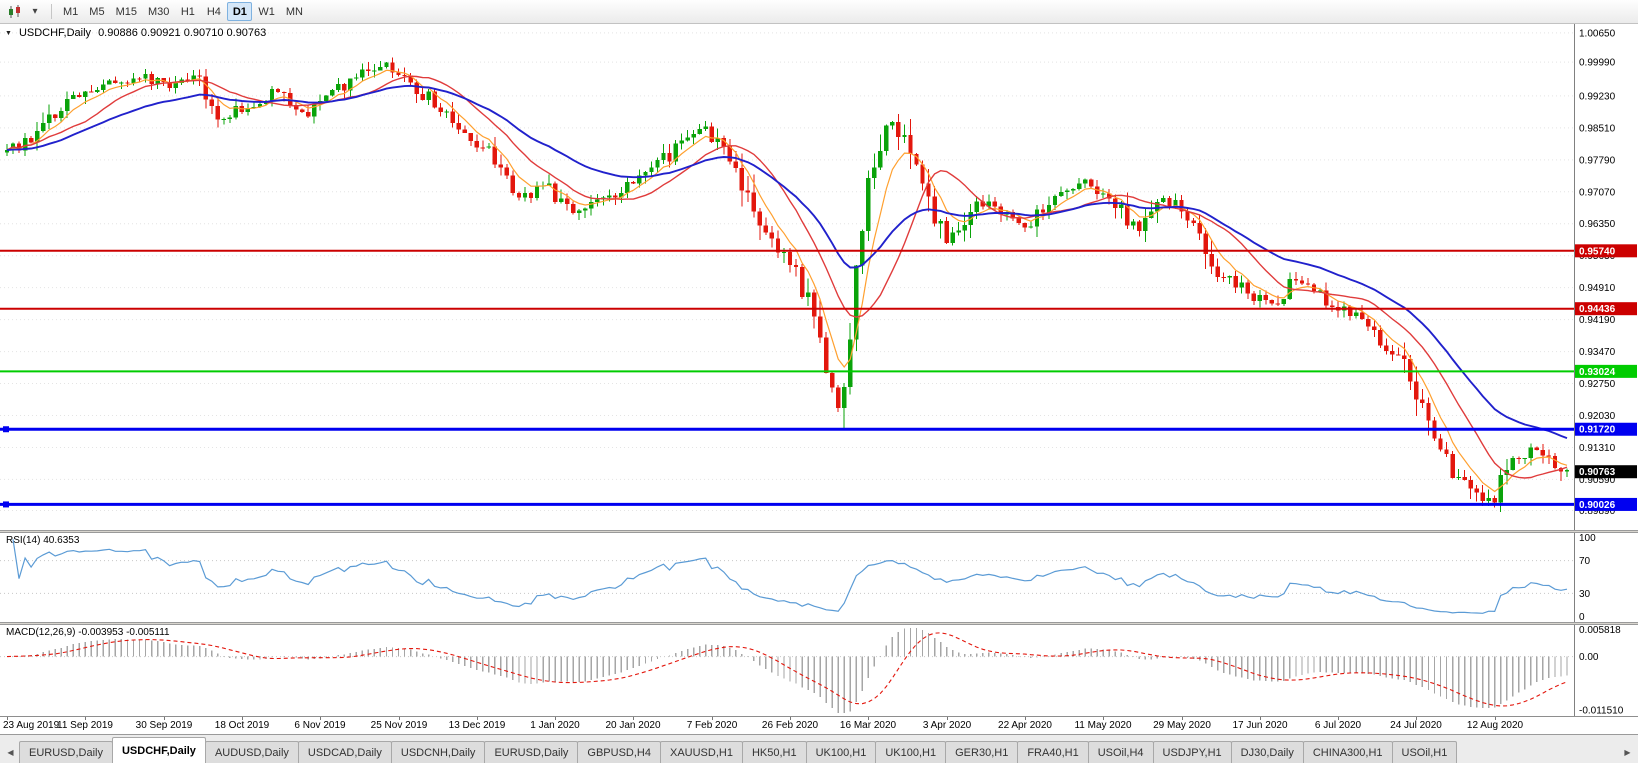 This screenshot has width=1638, height=763. I want to click on symbol-tab-gbpusd-h4: GBPUSD,H4, so click(619, 752).